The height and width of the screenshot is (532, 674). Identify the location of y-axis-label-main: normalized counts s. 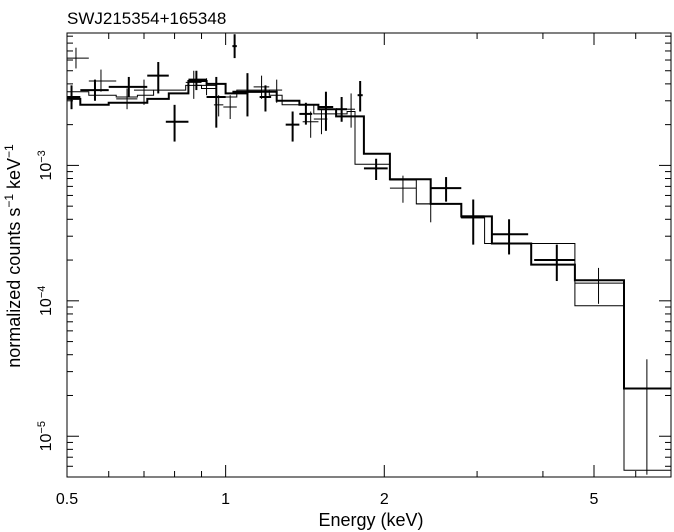
(14, 288).